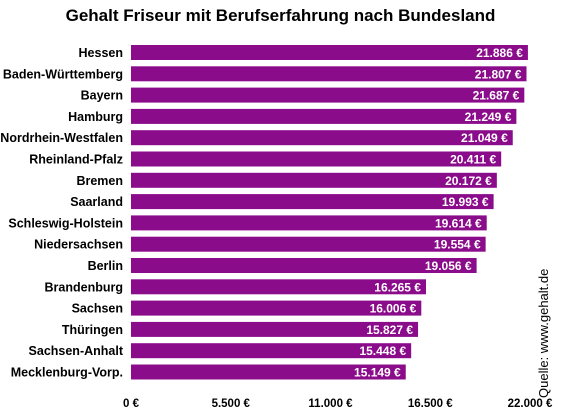 Image resolution: width=561 pixels, height=414 pixels. What do you see at coordinates (76, 160) in the screenshot?
I see `category-label-5: Rheinland-Pfalz` at bounding box center [76, 160].